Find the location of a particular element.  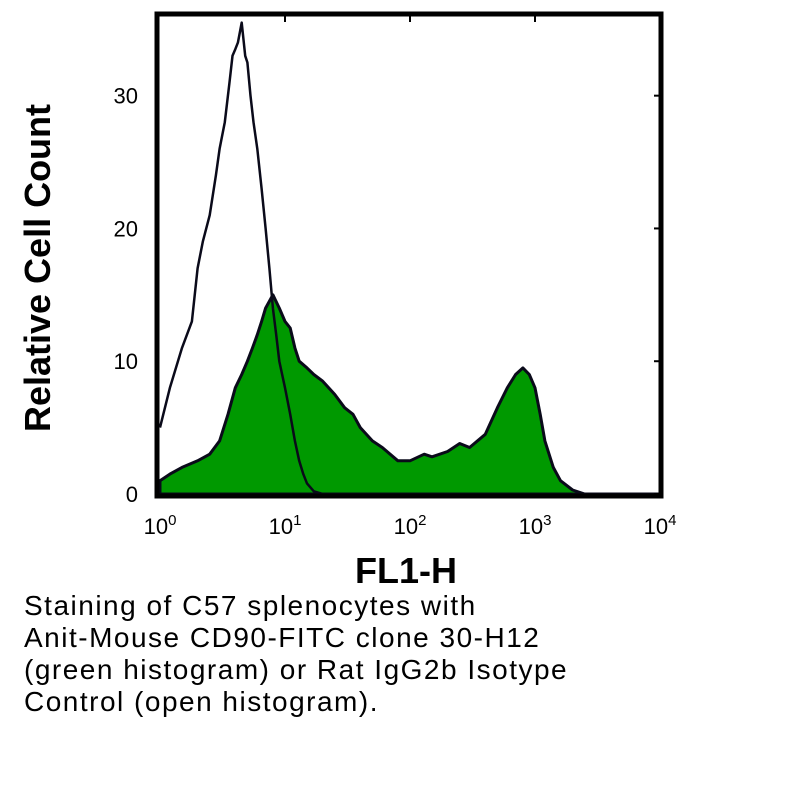

caption-line: Anit-Mouse CD90-FITC clone 30-H12 is located at coordinates (282, 637).